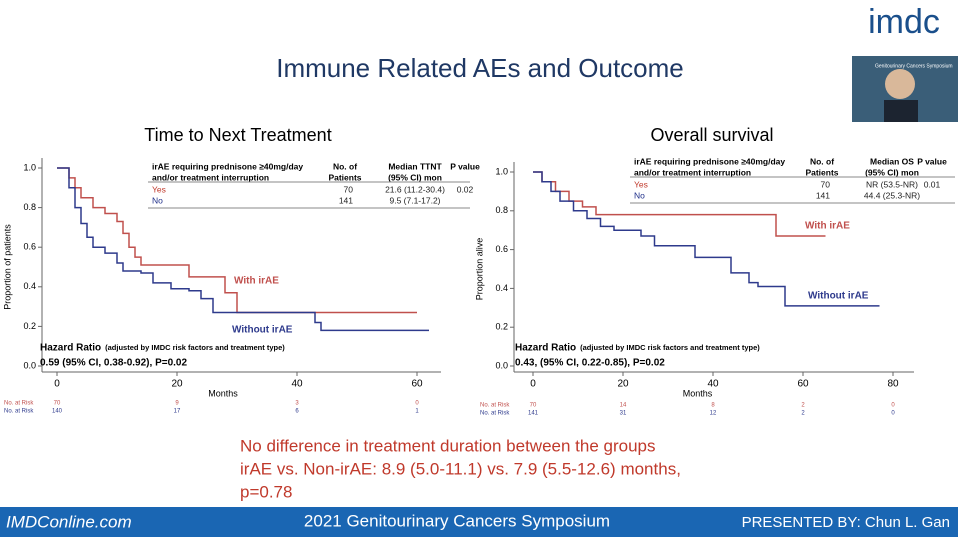  What do you see at coordinates (57, 412) in the screenshot?
I see `at-risk-count: 140` at bounding box center [57, 412].